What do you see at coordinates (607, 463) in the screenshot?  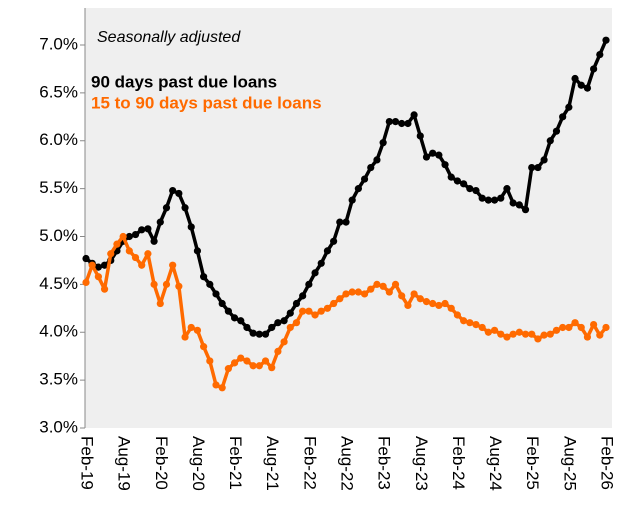 I see `x-tick-label: Feb-26` at bounding box center [607, 463].